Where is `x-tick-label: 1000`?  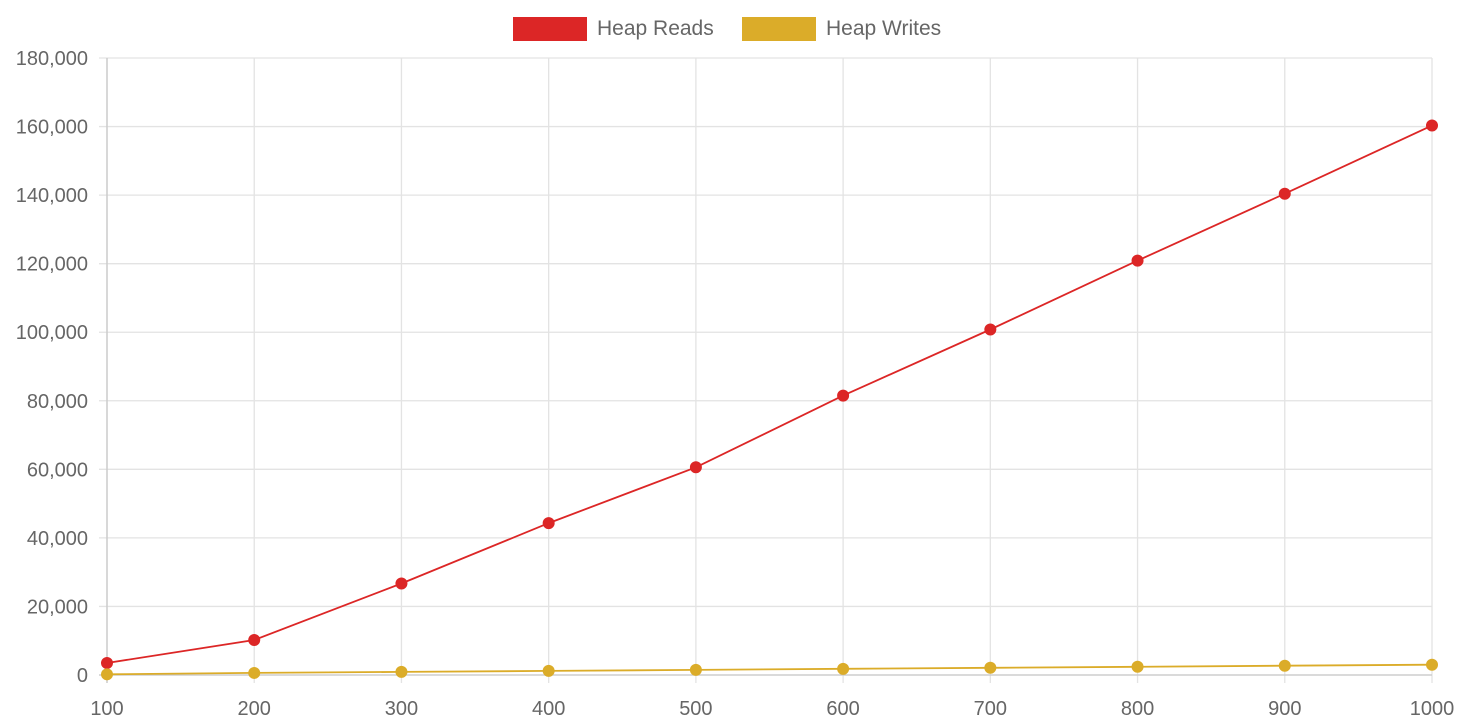
x-tick-label: 1000 is located at coordinates (1432, 709).